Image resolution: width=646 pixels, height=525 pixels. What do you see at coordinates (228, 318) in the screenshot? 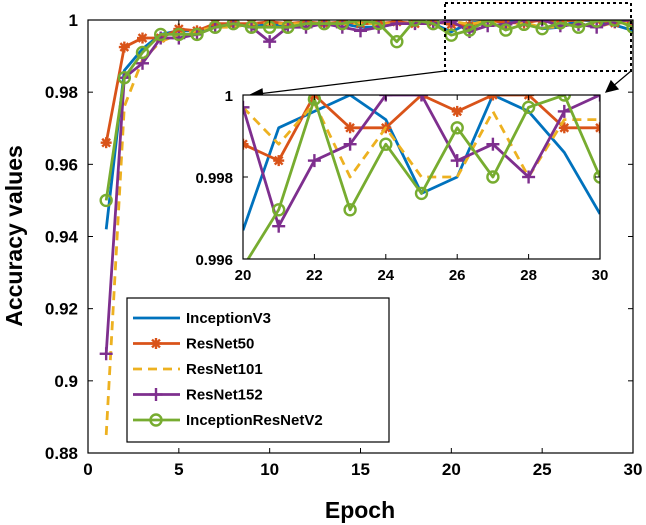
I see `legend-label-inceptionv3: InceptionV3` at bounding box center [228, 318].